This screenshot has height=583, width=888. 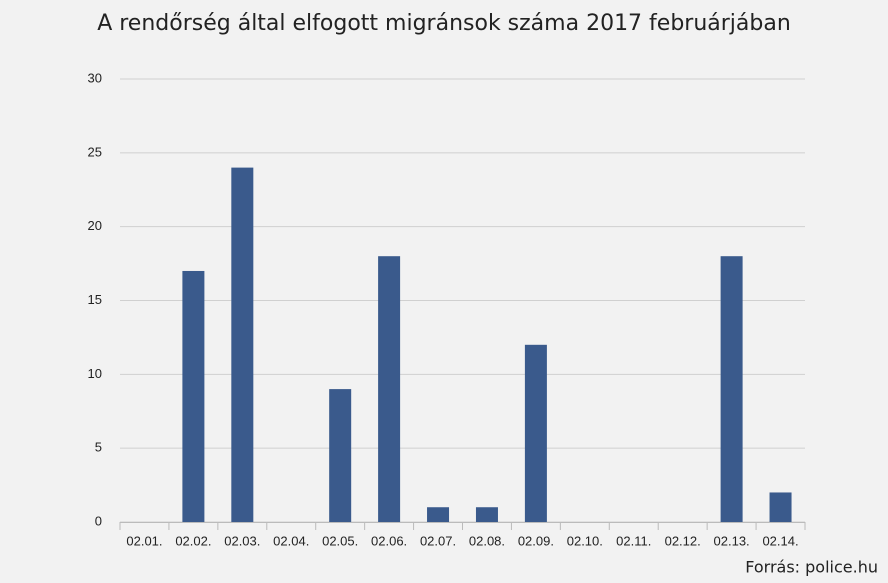 What do you see at coordinates (683, 540) in the screenshot?
I see `x-tick-label: 02.12.` at bounding box center [683, 540].